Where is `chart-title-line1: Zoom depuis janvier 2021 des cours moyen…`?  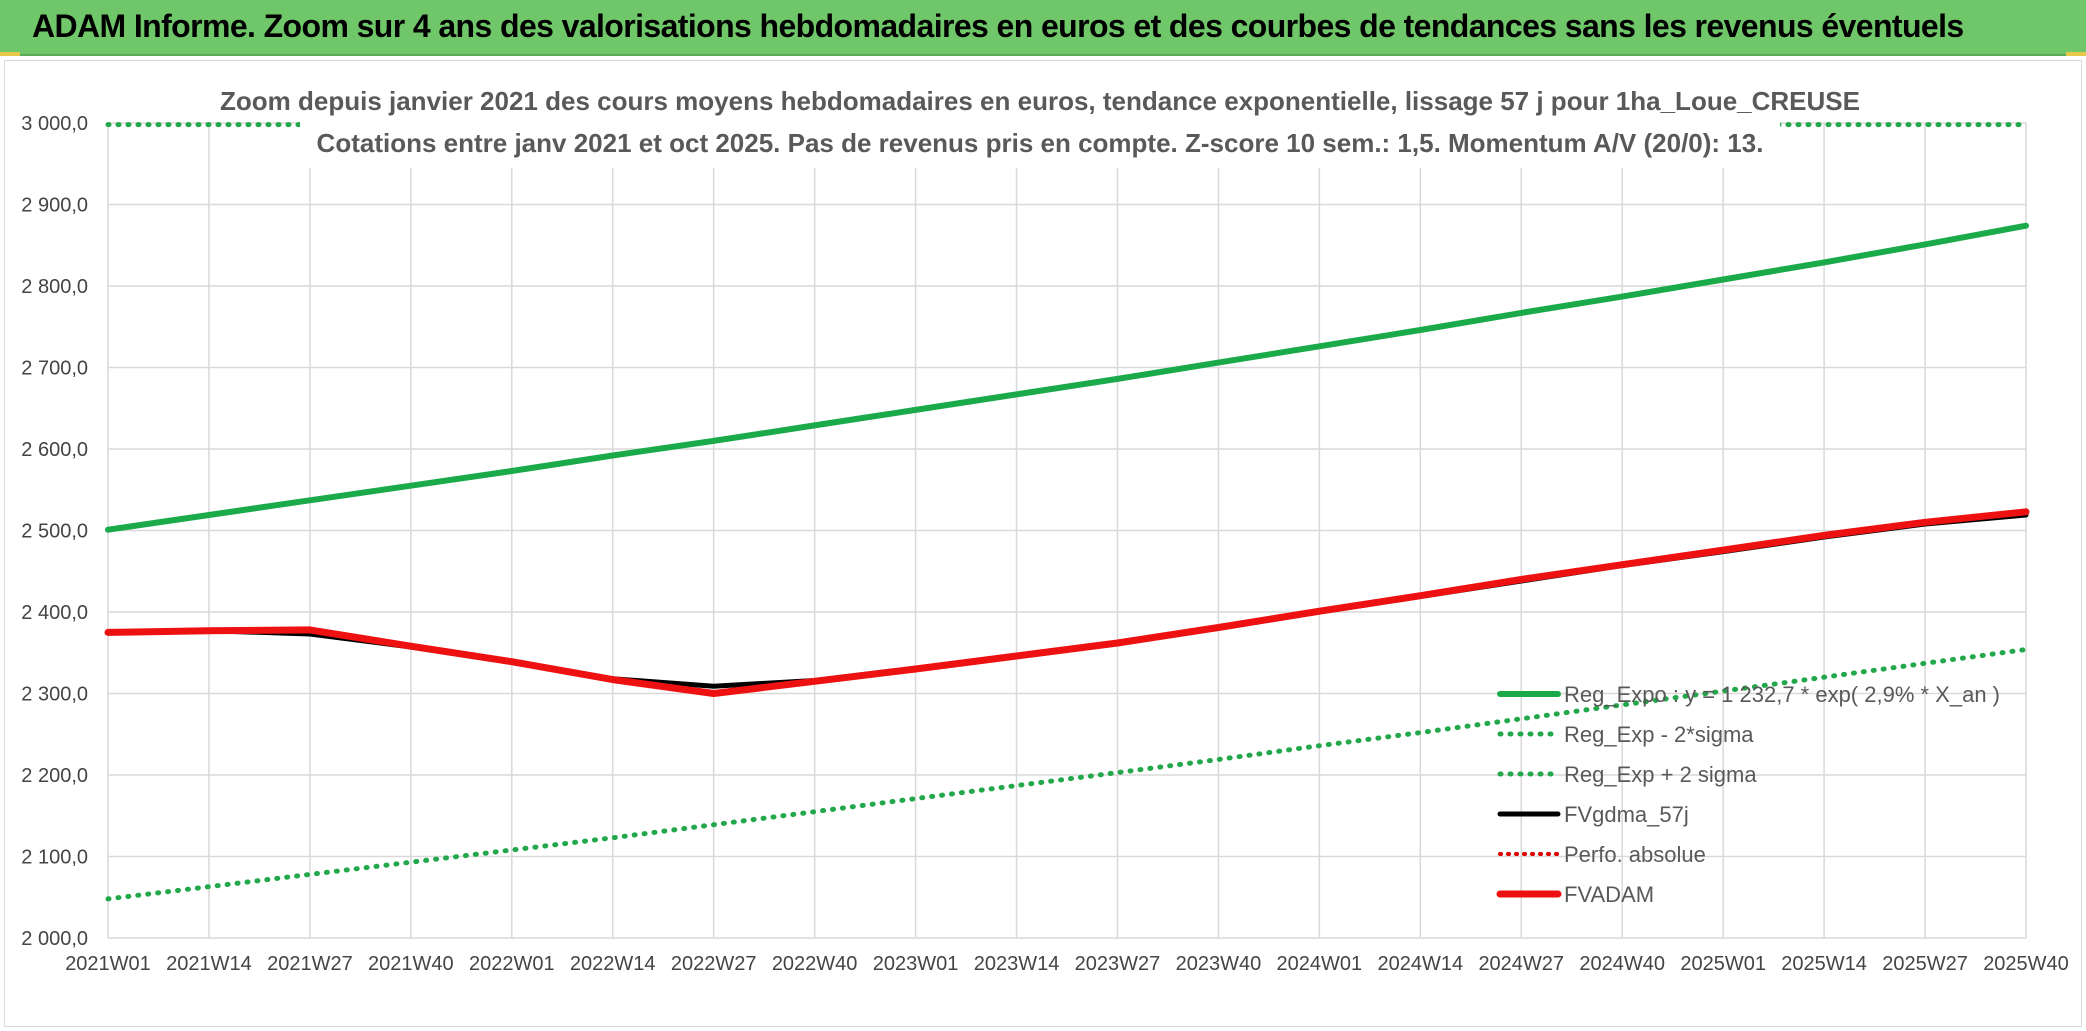 chart-title-line1: Zoom depuis janvier 2021 des cours moyen… is located at coordinates (1040, 101).